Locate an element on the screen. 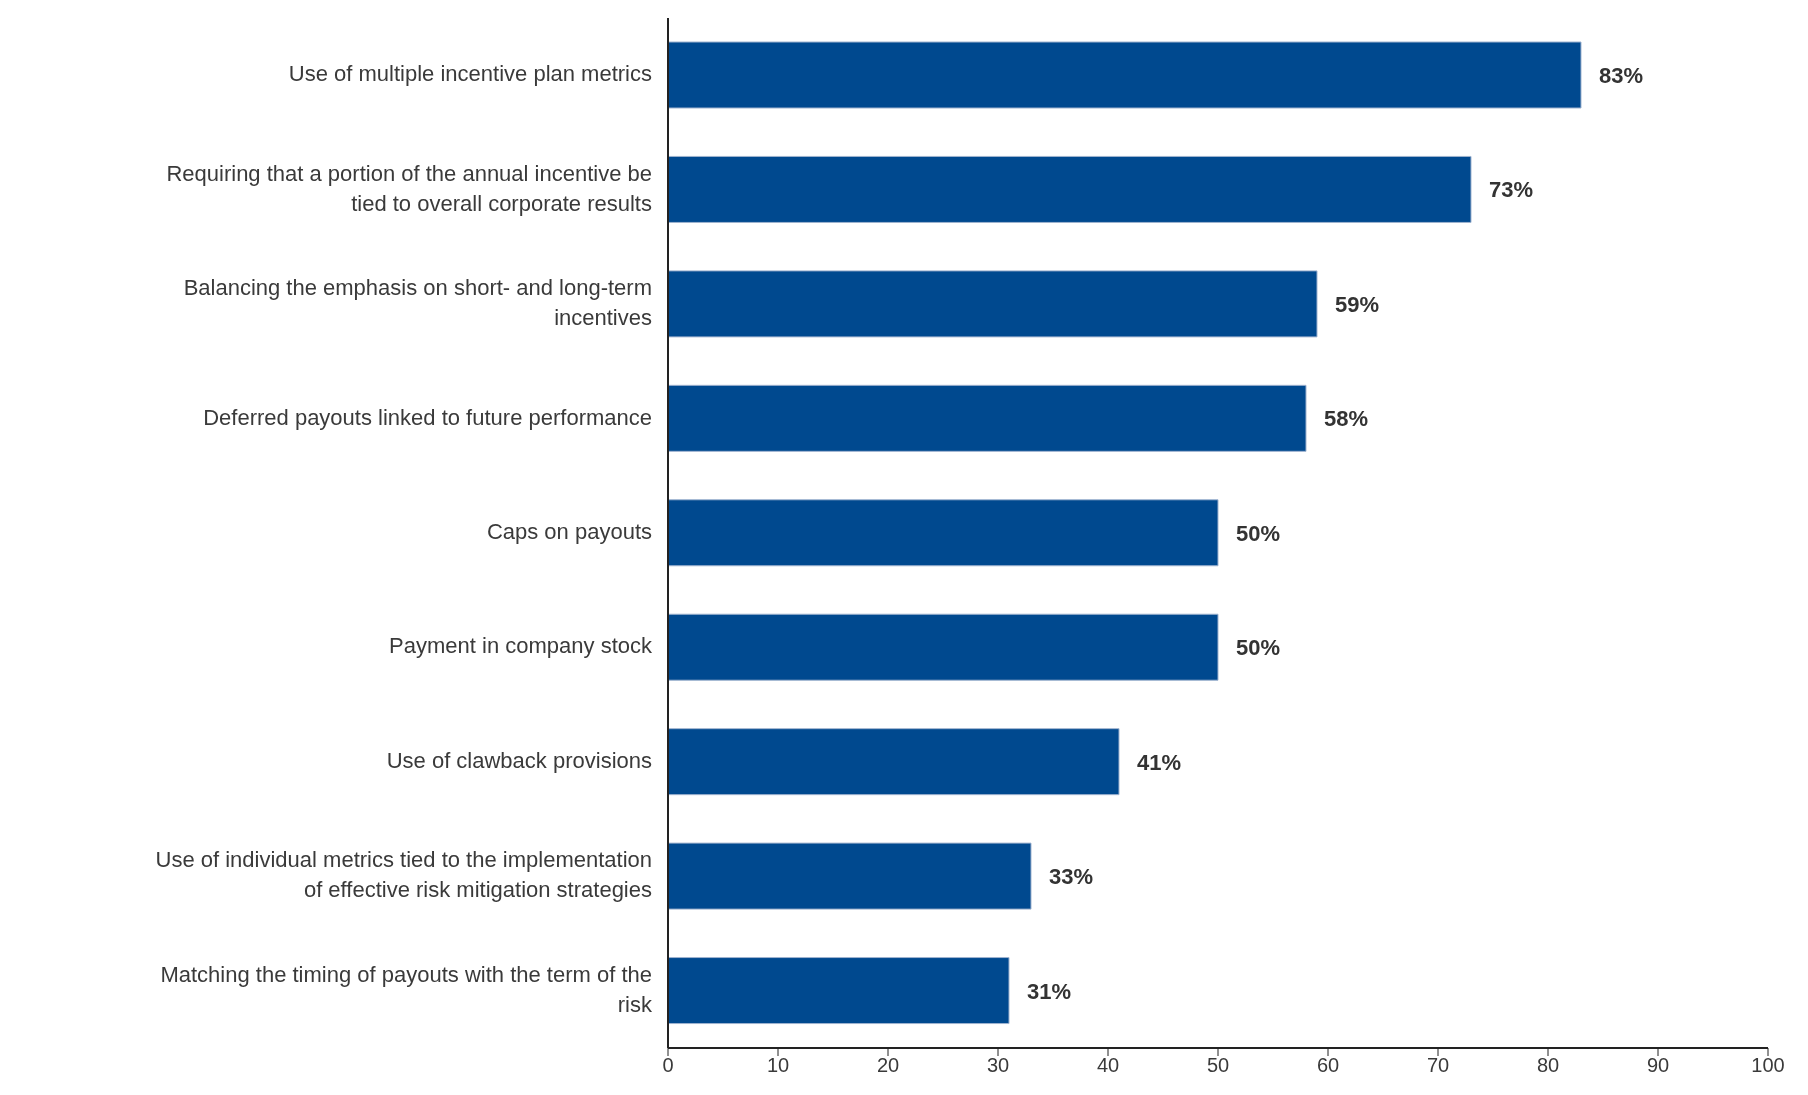 The width and height of the screenshot is (1808, 1095). x-tick-label: 100 is located at coordinates (1768, 1065).